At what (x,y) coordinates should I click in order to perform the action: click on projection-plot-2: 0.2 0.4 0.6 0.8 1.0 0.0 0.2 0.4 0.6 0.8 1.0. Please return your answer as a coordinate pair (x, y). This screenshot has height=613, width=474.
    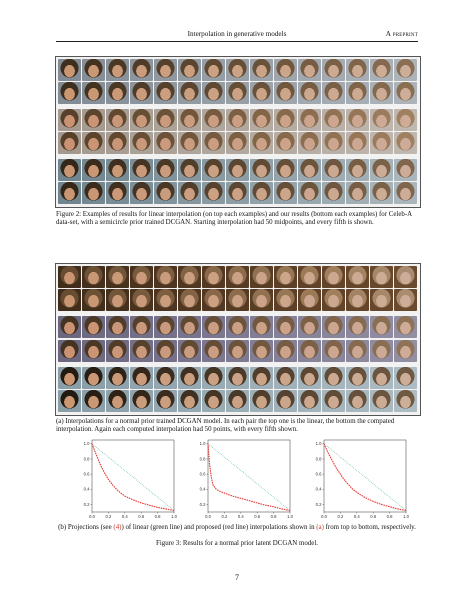
    Looking at the image, I should click on (245, 478).